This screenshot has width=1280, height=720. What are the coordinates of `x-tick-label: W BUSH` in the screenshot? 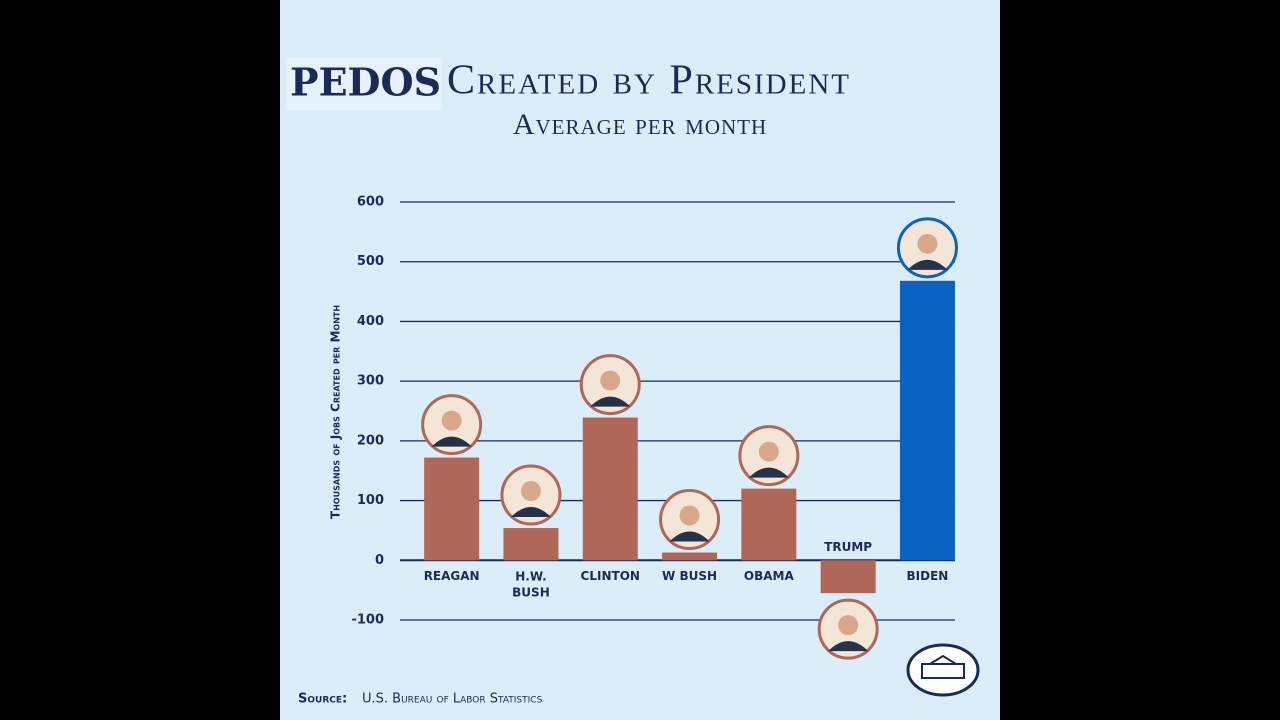 It's located at (689, 576).